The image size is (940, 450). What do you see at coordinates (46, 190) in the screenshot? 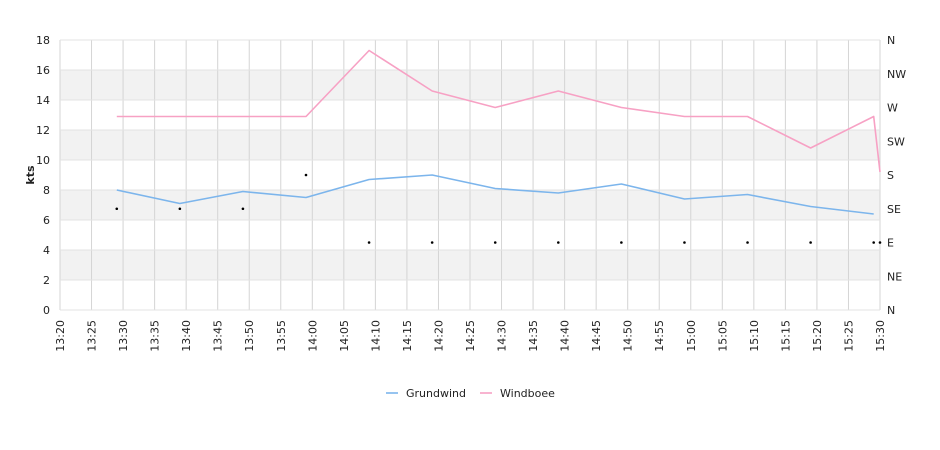
I see `y-tick-label: 8` at bounding box center [46, 190].